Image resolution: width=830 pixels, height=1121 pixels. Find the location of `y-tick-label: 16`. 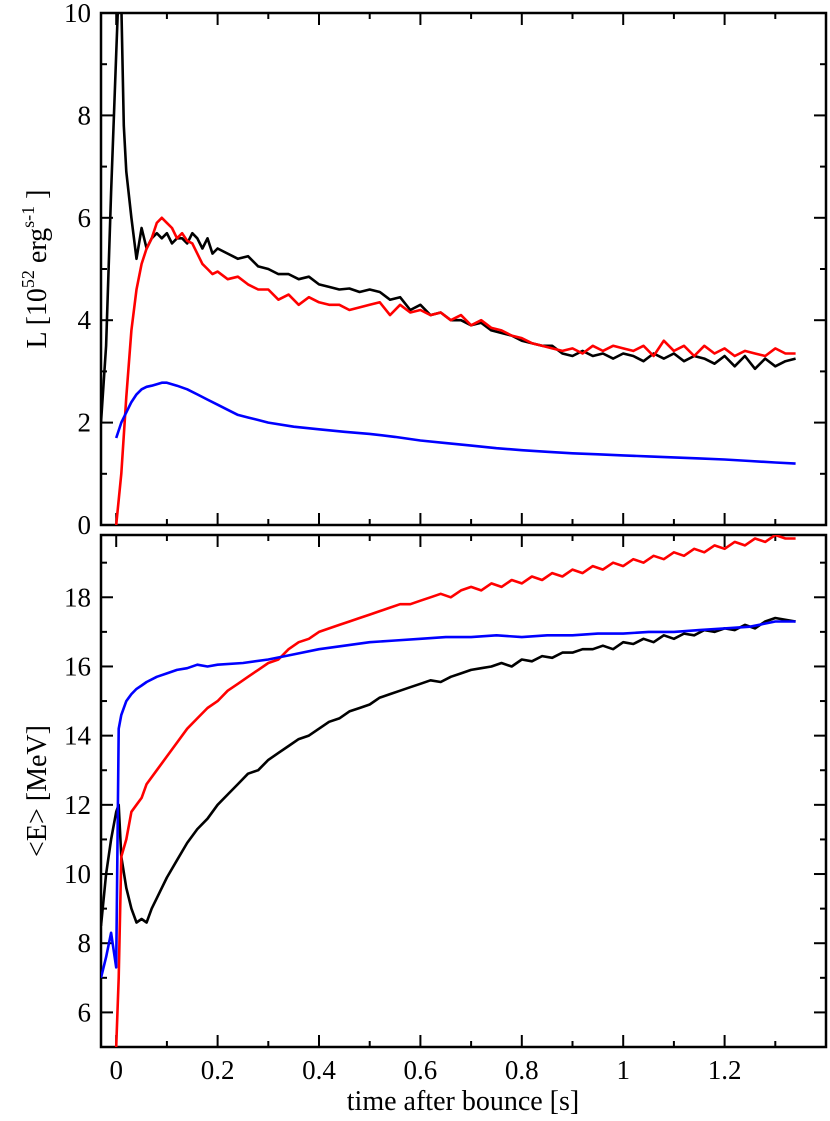

y-tick-label: 16 is located at coordinates (77, 666).